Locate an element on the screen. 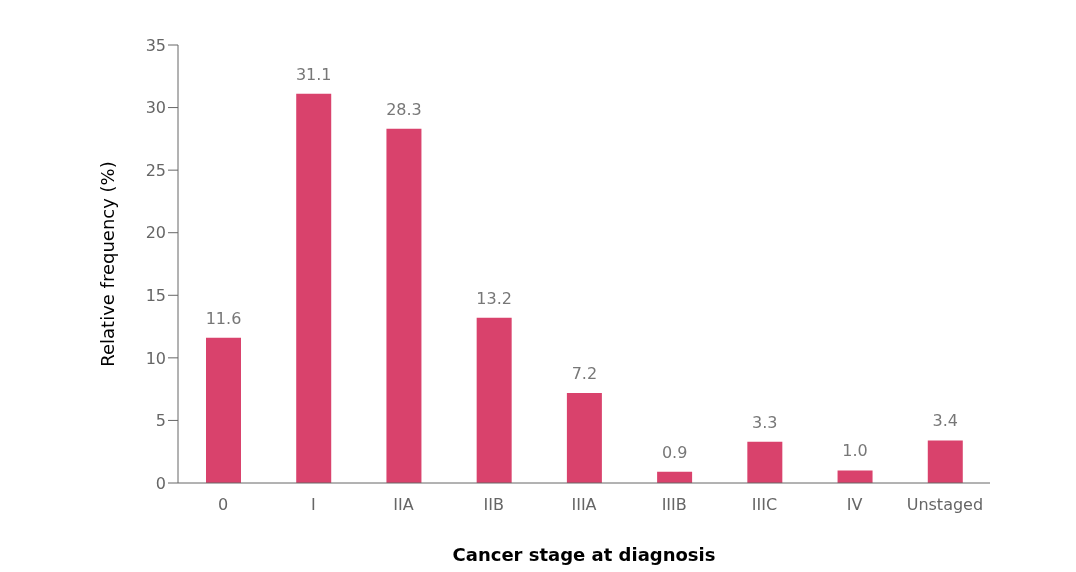 The image size is (1076, 572). data-label: 7.2 is located at coordinates (584, 373).